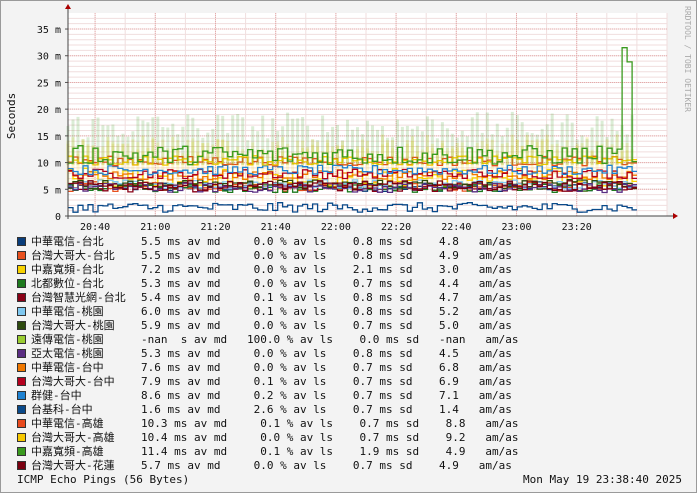 The height and width of the screenshot is (493, 697). What do you see at coordinates (396, 226) in the screenshot?
I see `x-tick-label: 22:20` at bounding box center [396, 226].